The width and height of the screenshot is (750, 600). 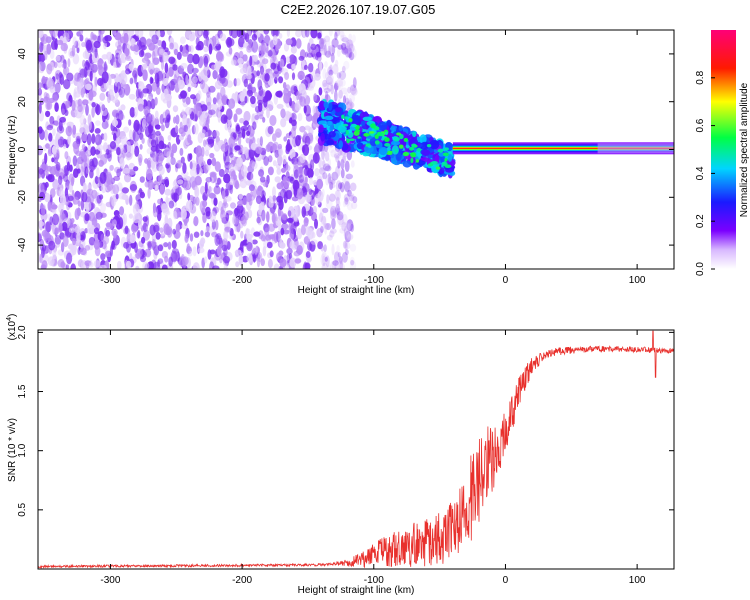 What do you see at coordinates (326, 105) in the screenshot?
I see `band-blob` at bounding box center [326, 105].